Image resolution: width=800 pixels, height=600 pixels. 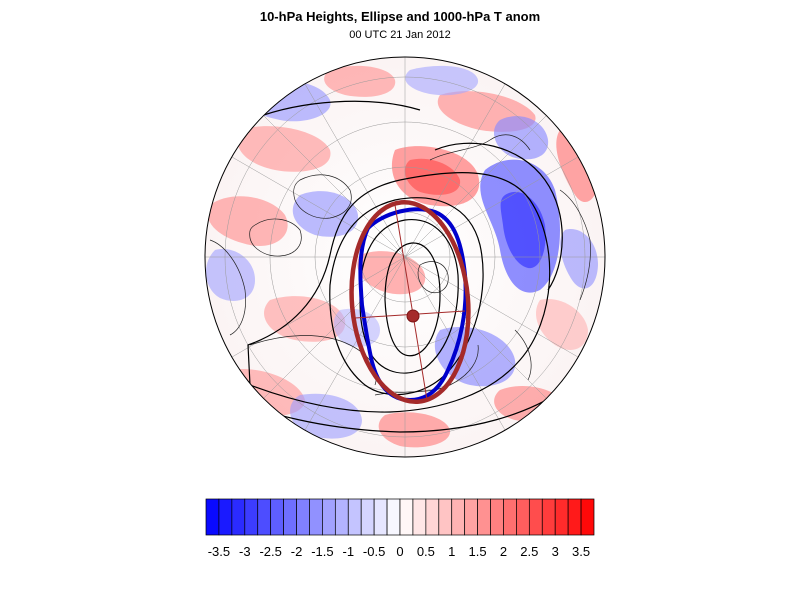 I want to click on colorbar-tick-label: -3.5, so click(x=219, y=551).